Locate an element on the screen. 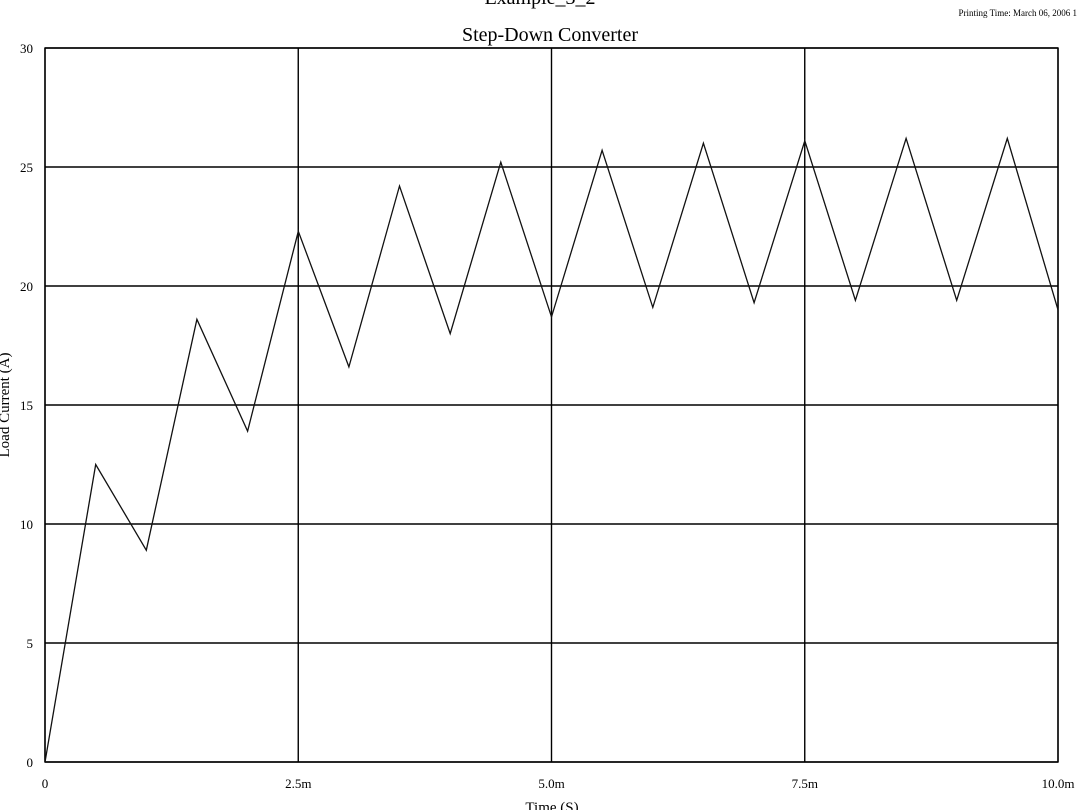 The width and height of the screenshot is (1080, 810). document-title: Example_3_2 is located at coordinates (539, 4).